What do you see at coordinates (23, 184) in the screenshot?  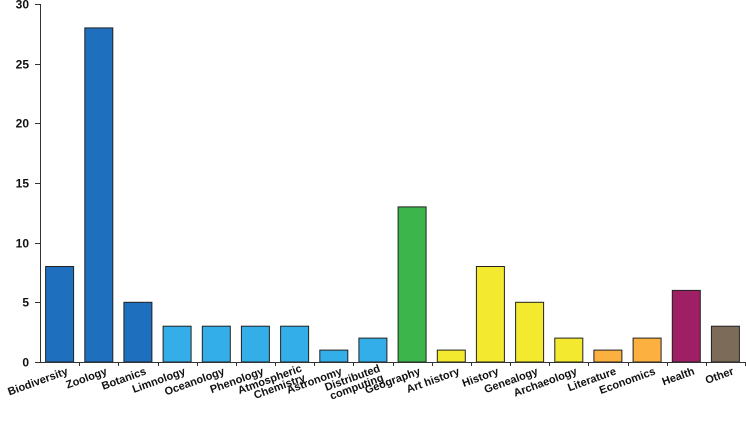 I see `y-tick-label: 15` at bounding box center [23, 184].